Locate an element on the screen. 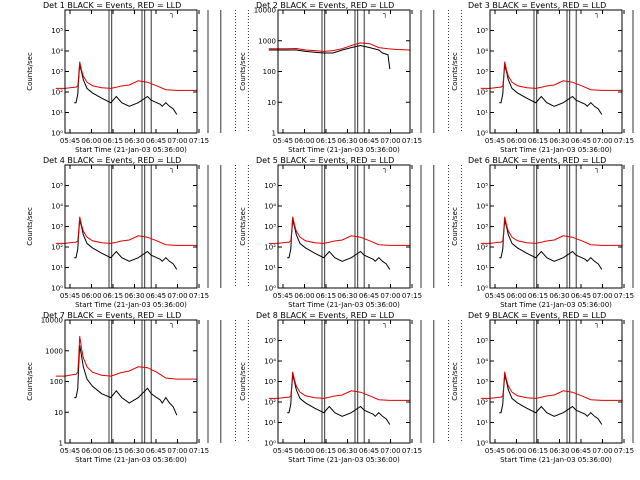  chart-title: Det 2 BLACK = Events, RED = LLD is located at coordinates (325, 5).